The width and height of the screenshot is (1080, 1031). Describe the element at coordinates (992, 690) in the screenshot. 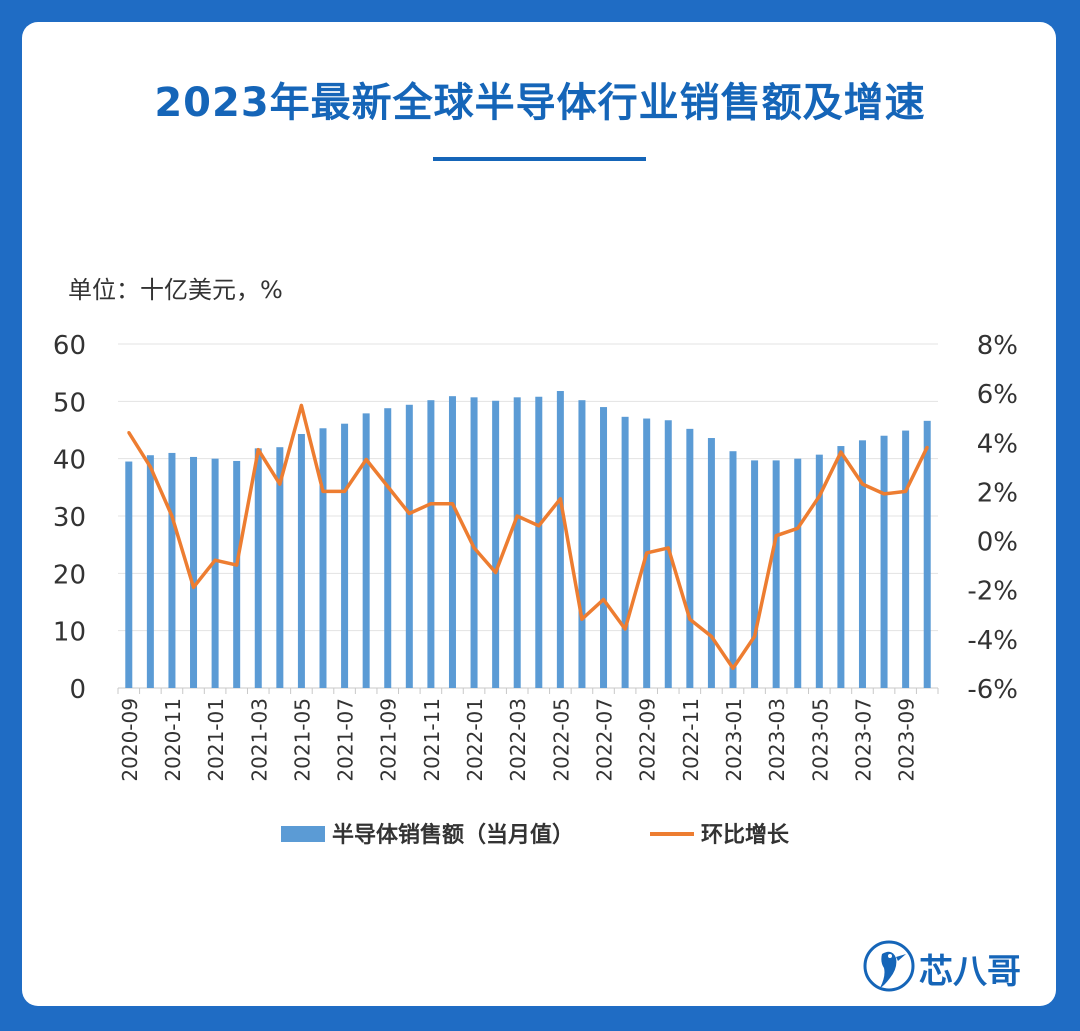

I see `y-right-tick-label: -6%` at that location.